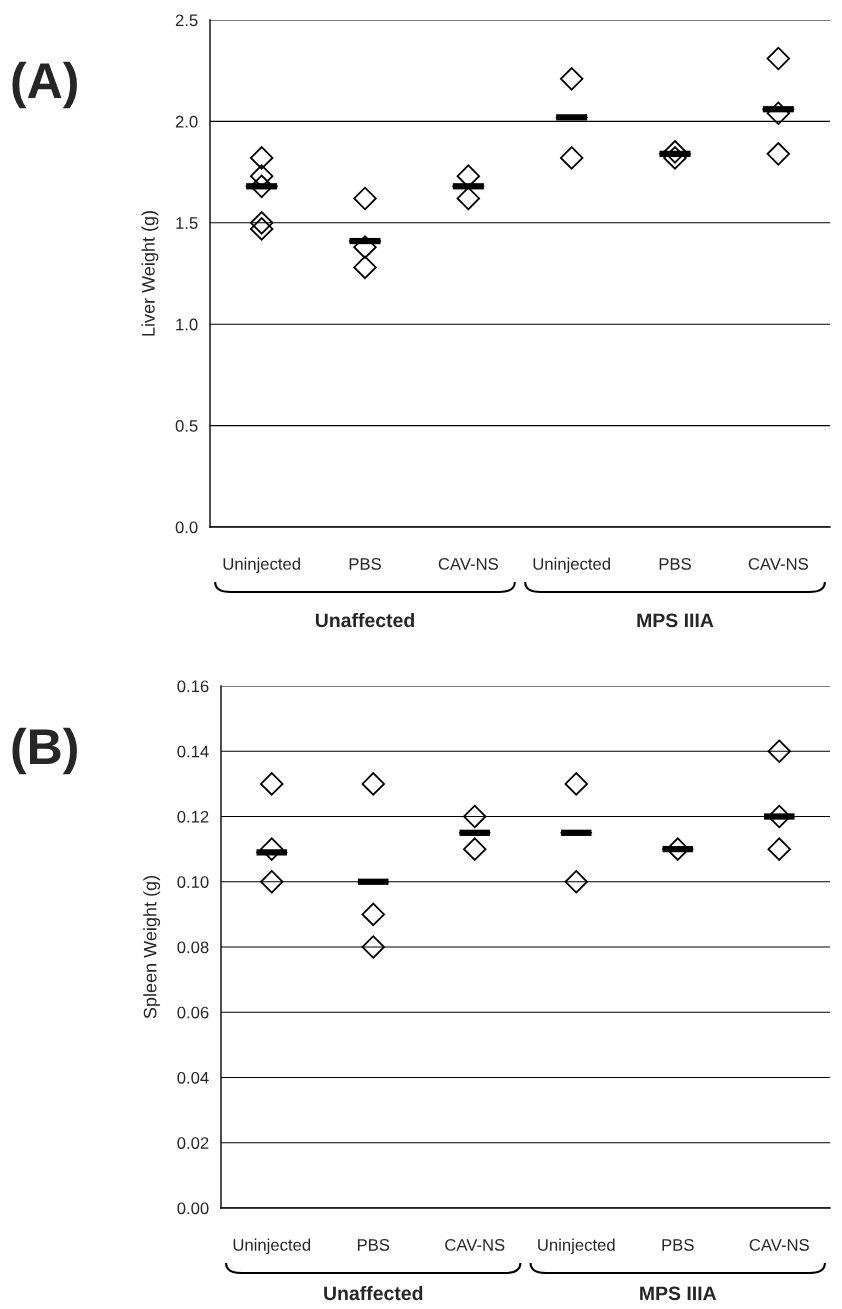  I want to click on y-tick-label: 0.16, so click(193, 686).